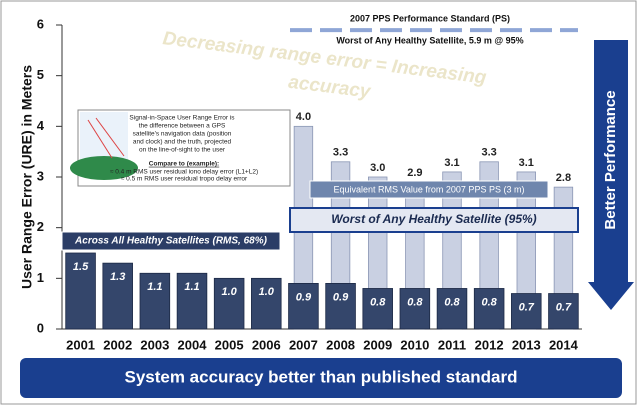 This screenshot has width=637, height=405. I want to click on y-tick-label: 2, so click(40, 226).